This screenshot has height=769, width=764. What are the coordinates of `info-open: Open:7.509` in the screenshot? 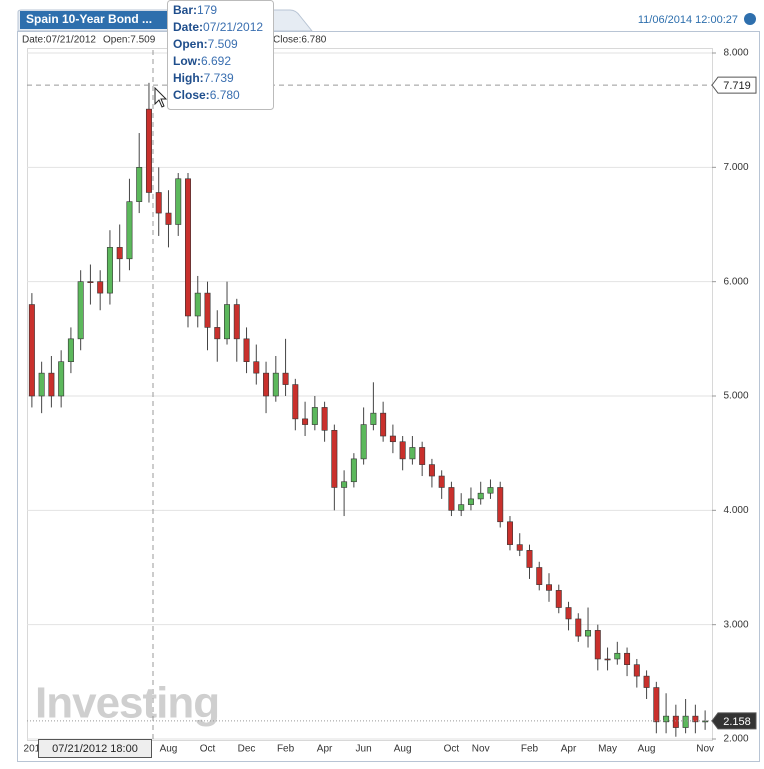 It's located at (129, 40).